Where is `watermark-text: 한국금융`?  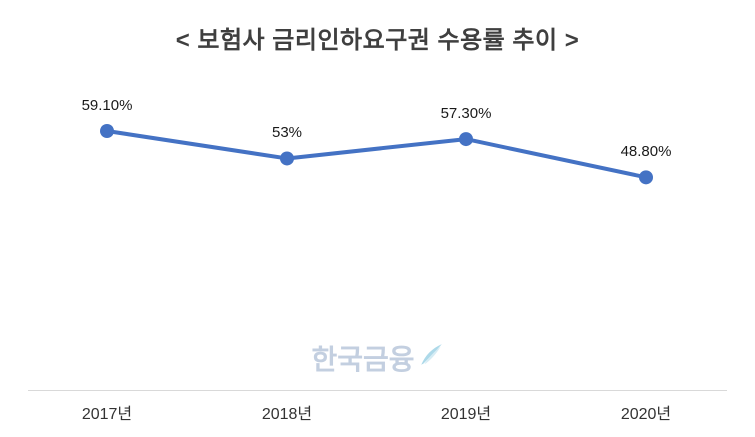
watermark-text: 한국금융 is located at coordinates (363, 359).